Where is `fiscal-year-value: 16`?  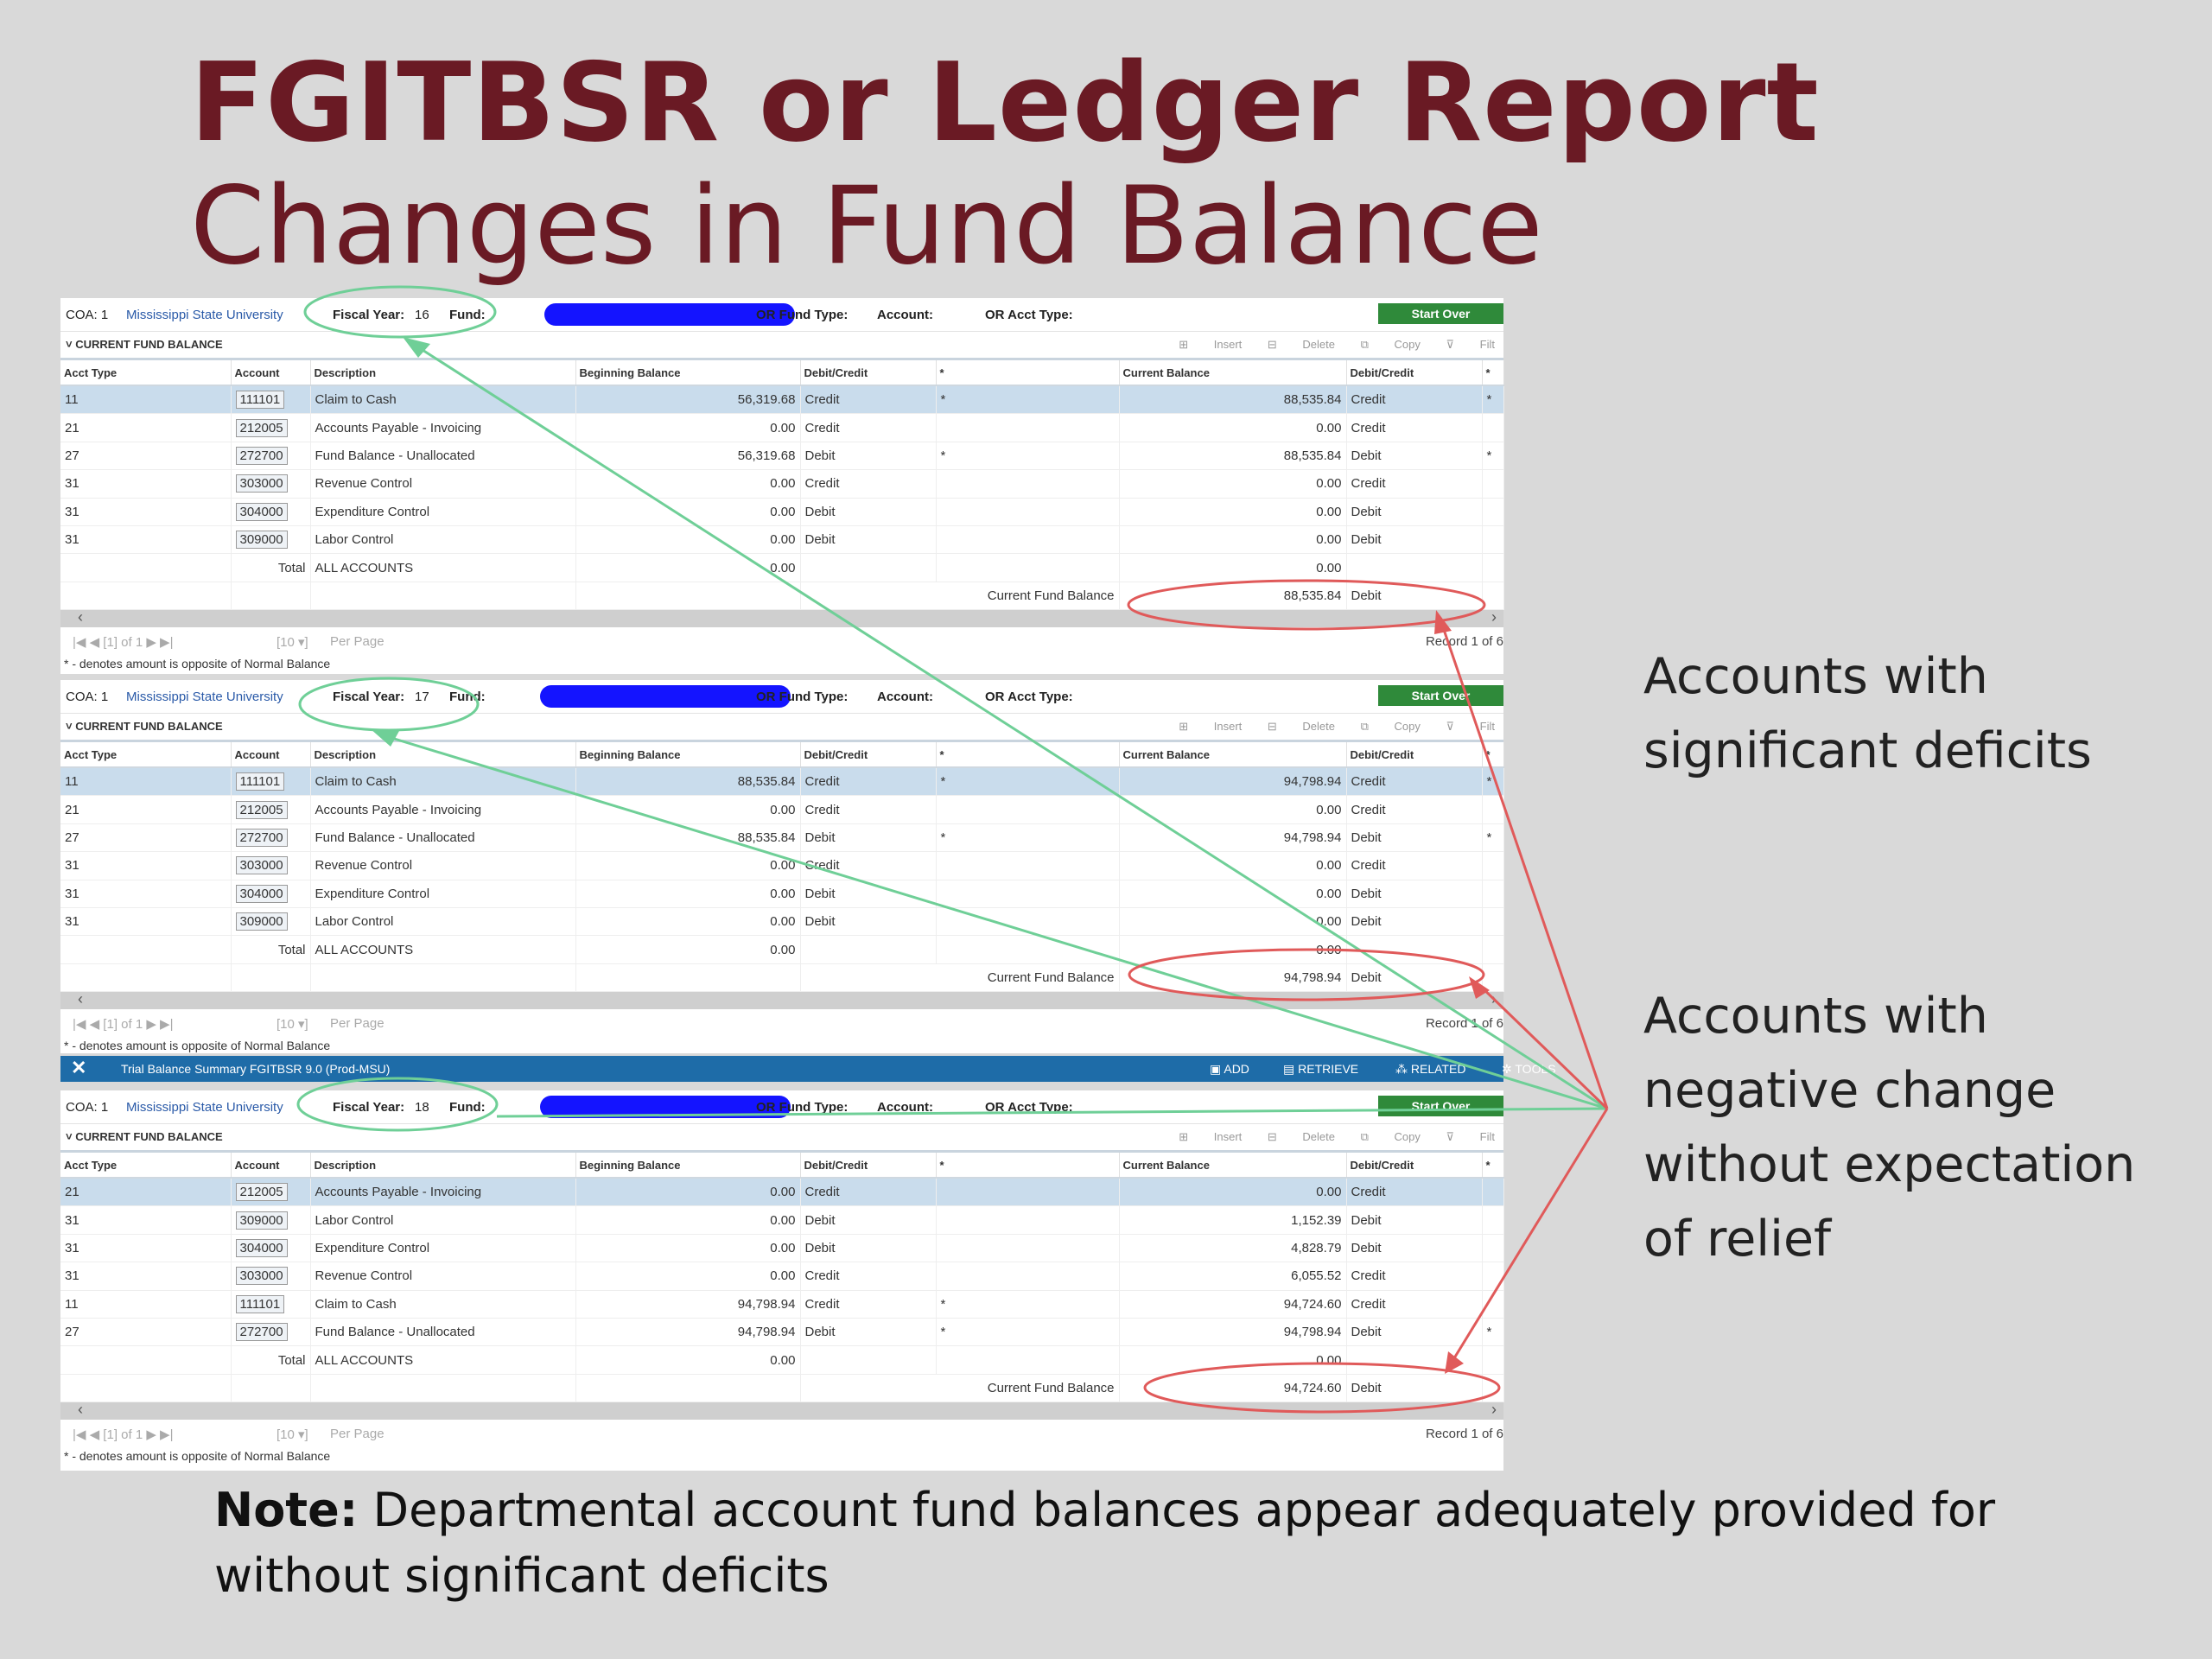 fiscal-year-value: 16 is located at coordinates (422, 314).